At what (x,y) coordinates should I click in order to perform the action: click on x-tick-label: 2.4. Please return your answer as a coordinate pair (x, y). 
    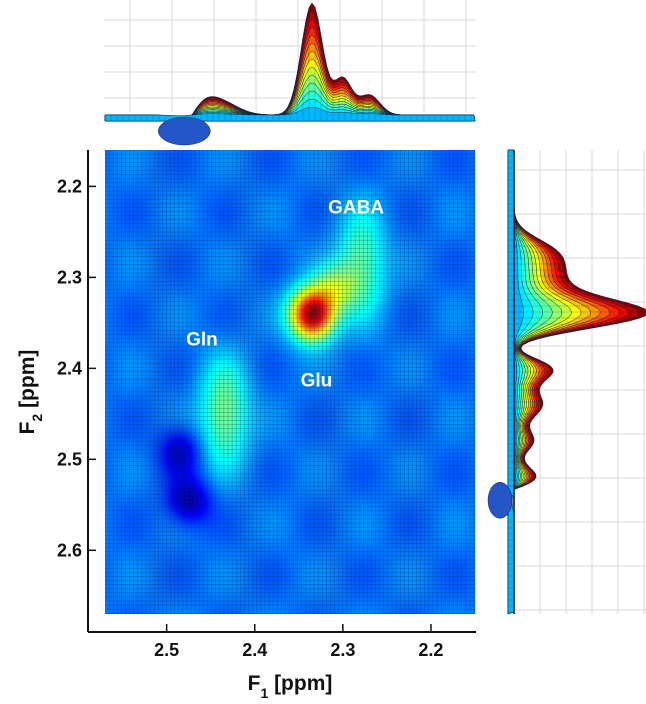
    Looking at the image, I should click on (254, 650).